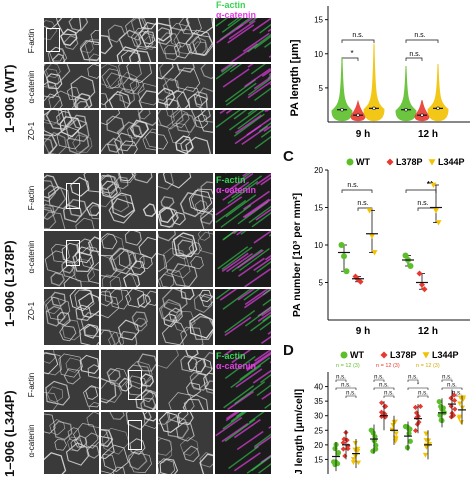 The width and height of the screenshot is (474, 477). What do you see at coordinates (32, 198) in the screenshot?
I see `row-label-l378p-factin: F-actin` at bounding box center [32, 198].